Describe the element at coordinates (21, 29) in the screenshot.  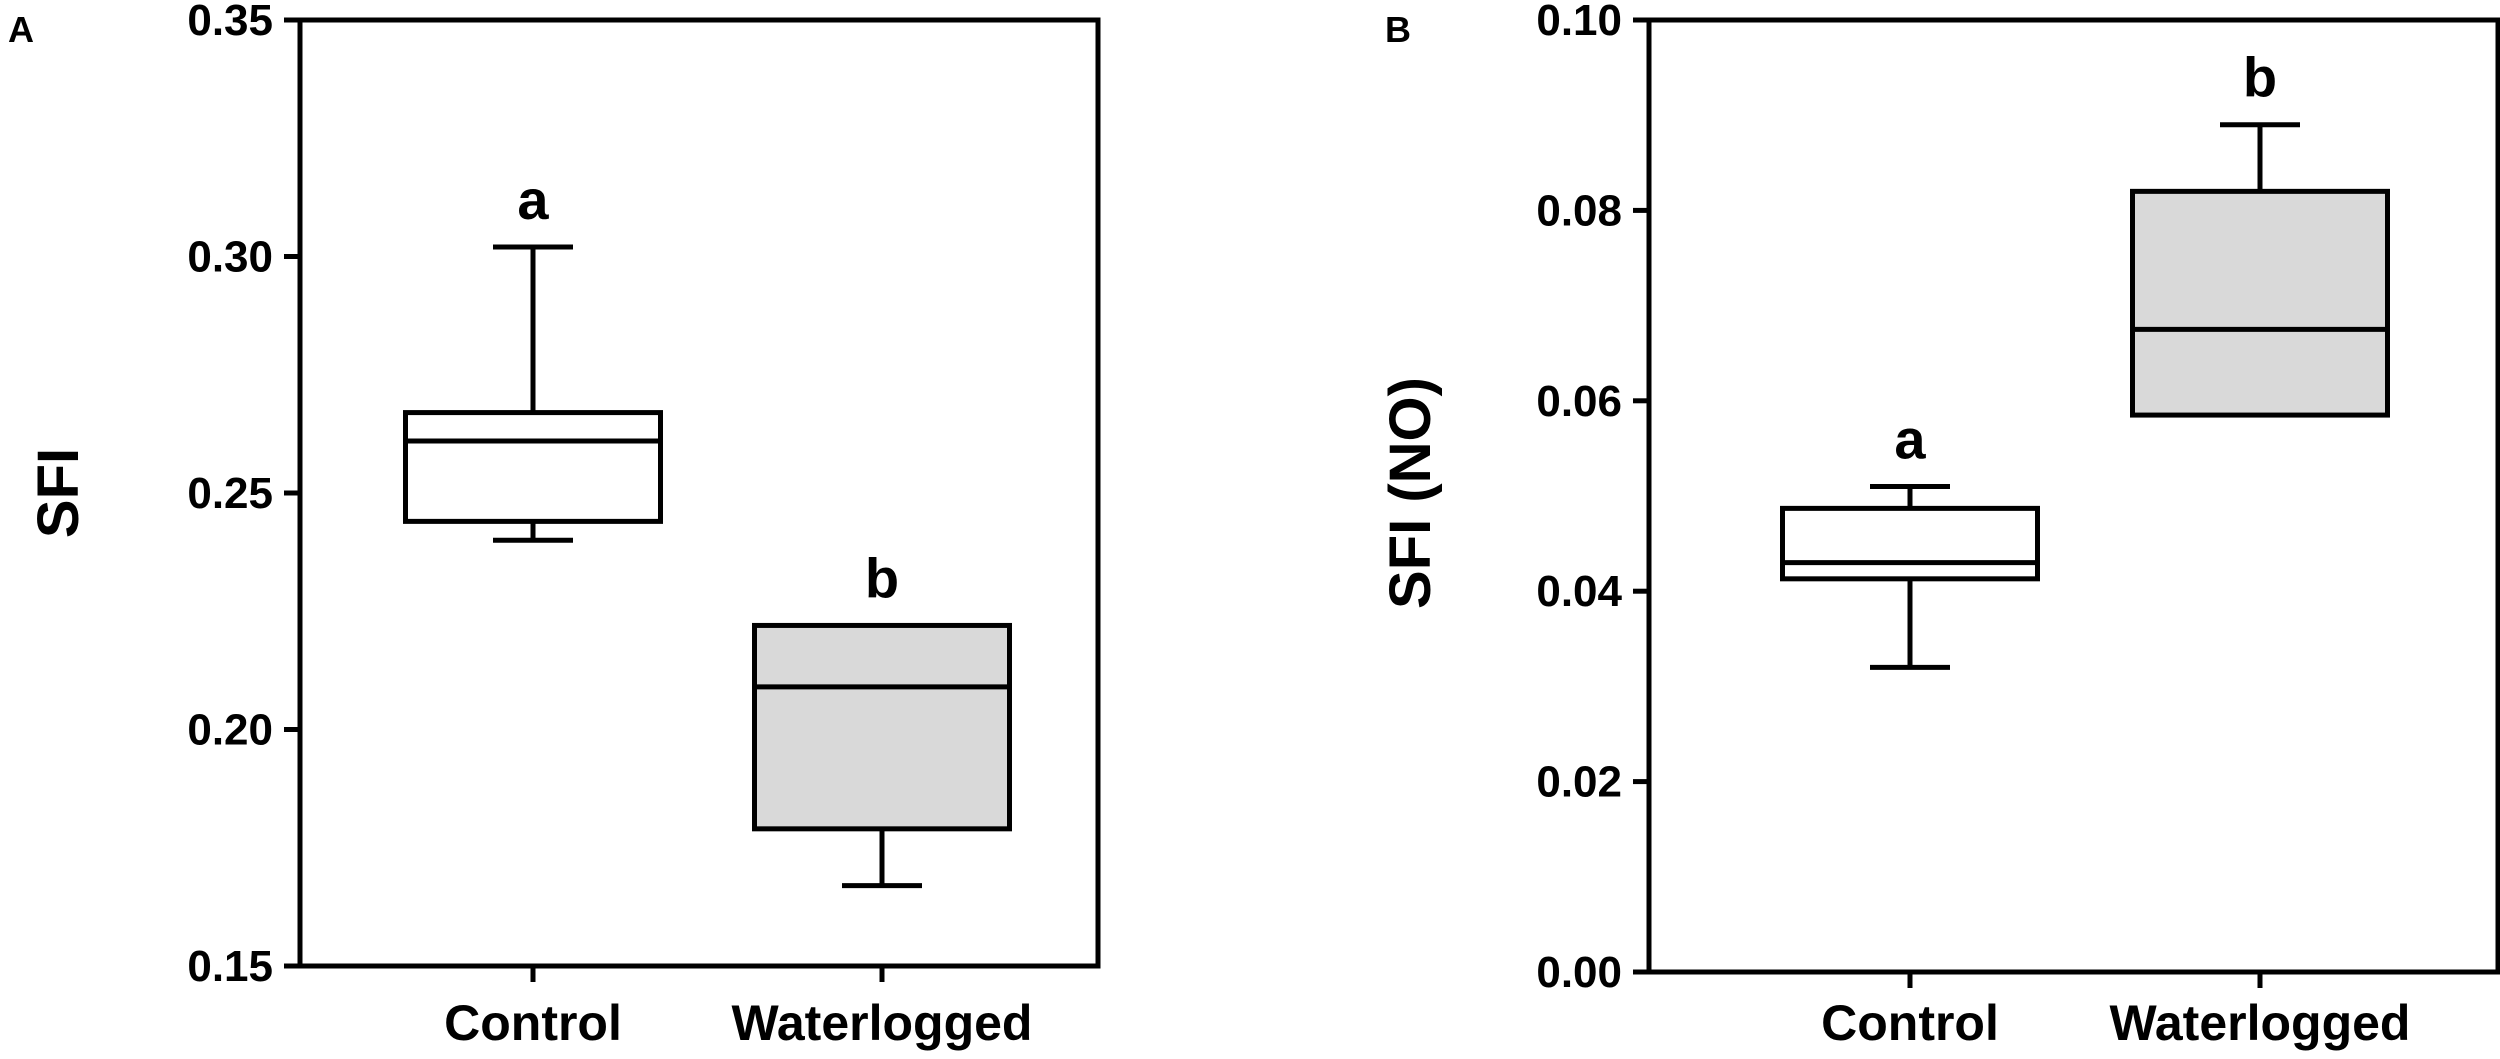
I see `panel-label-a: A` at that location.